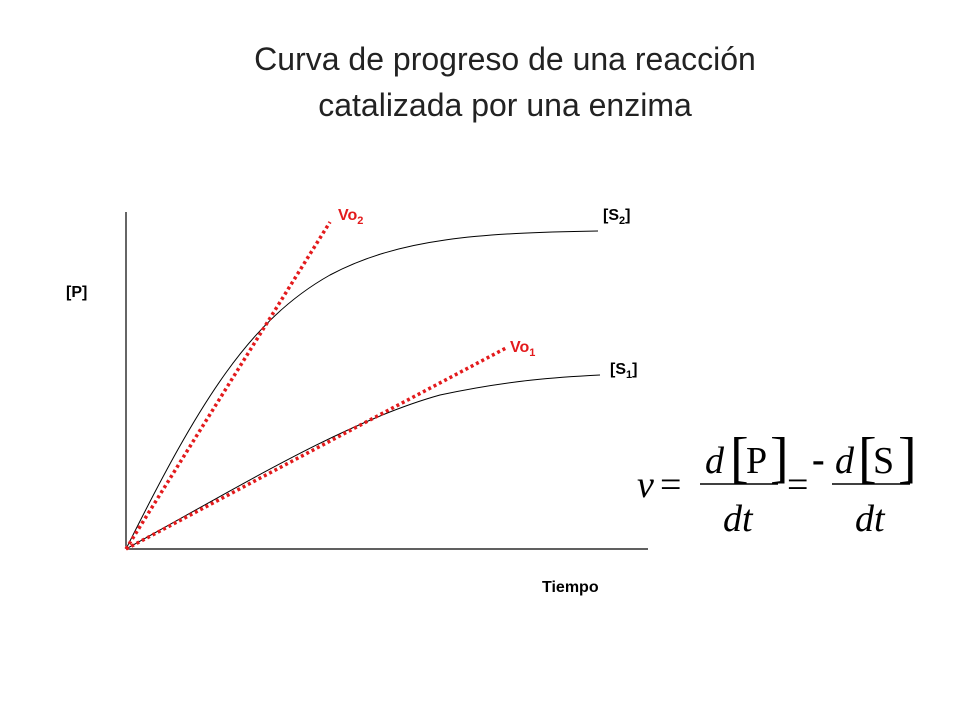 This screenshot has width=960, height=720. I want to click on eq-bracket-right-1: ], so click(779, 458).